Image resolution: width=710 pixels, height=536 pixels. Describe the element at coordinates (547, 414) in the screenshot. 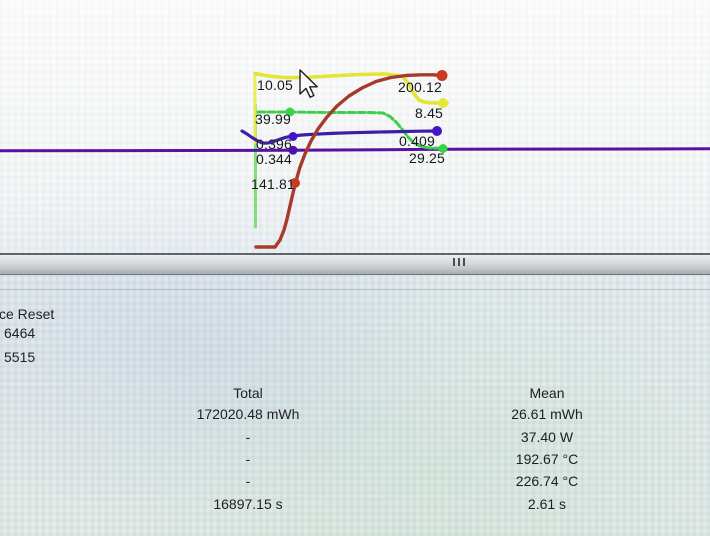

I see `mean-energy-value: 26.61 mWh` at that location.